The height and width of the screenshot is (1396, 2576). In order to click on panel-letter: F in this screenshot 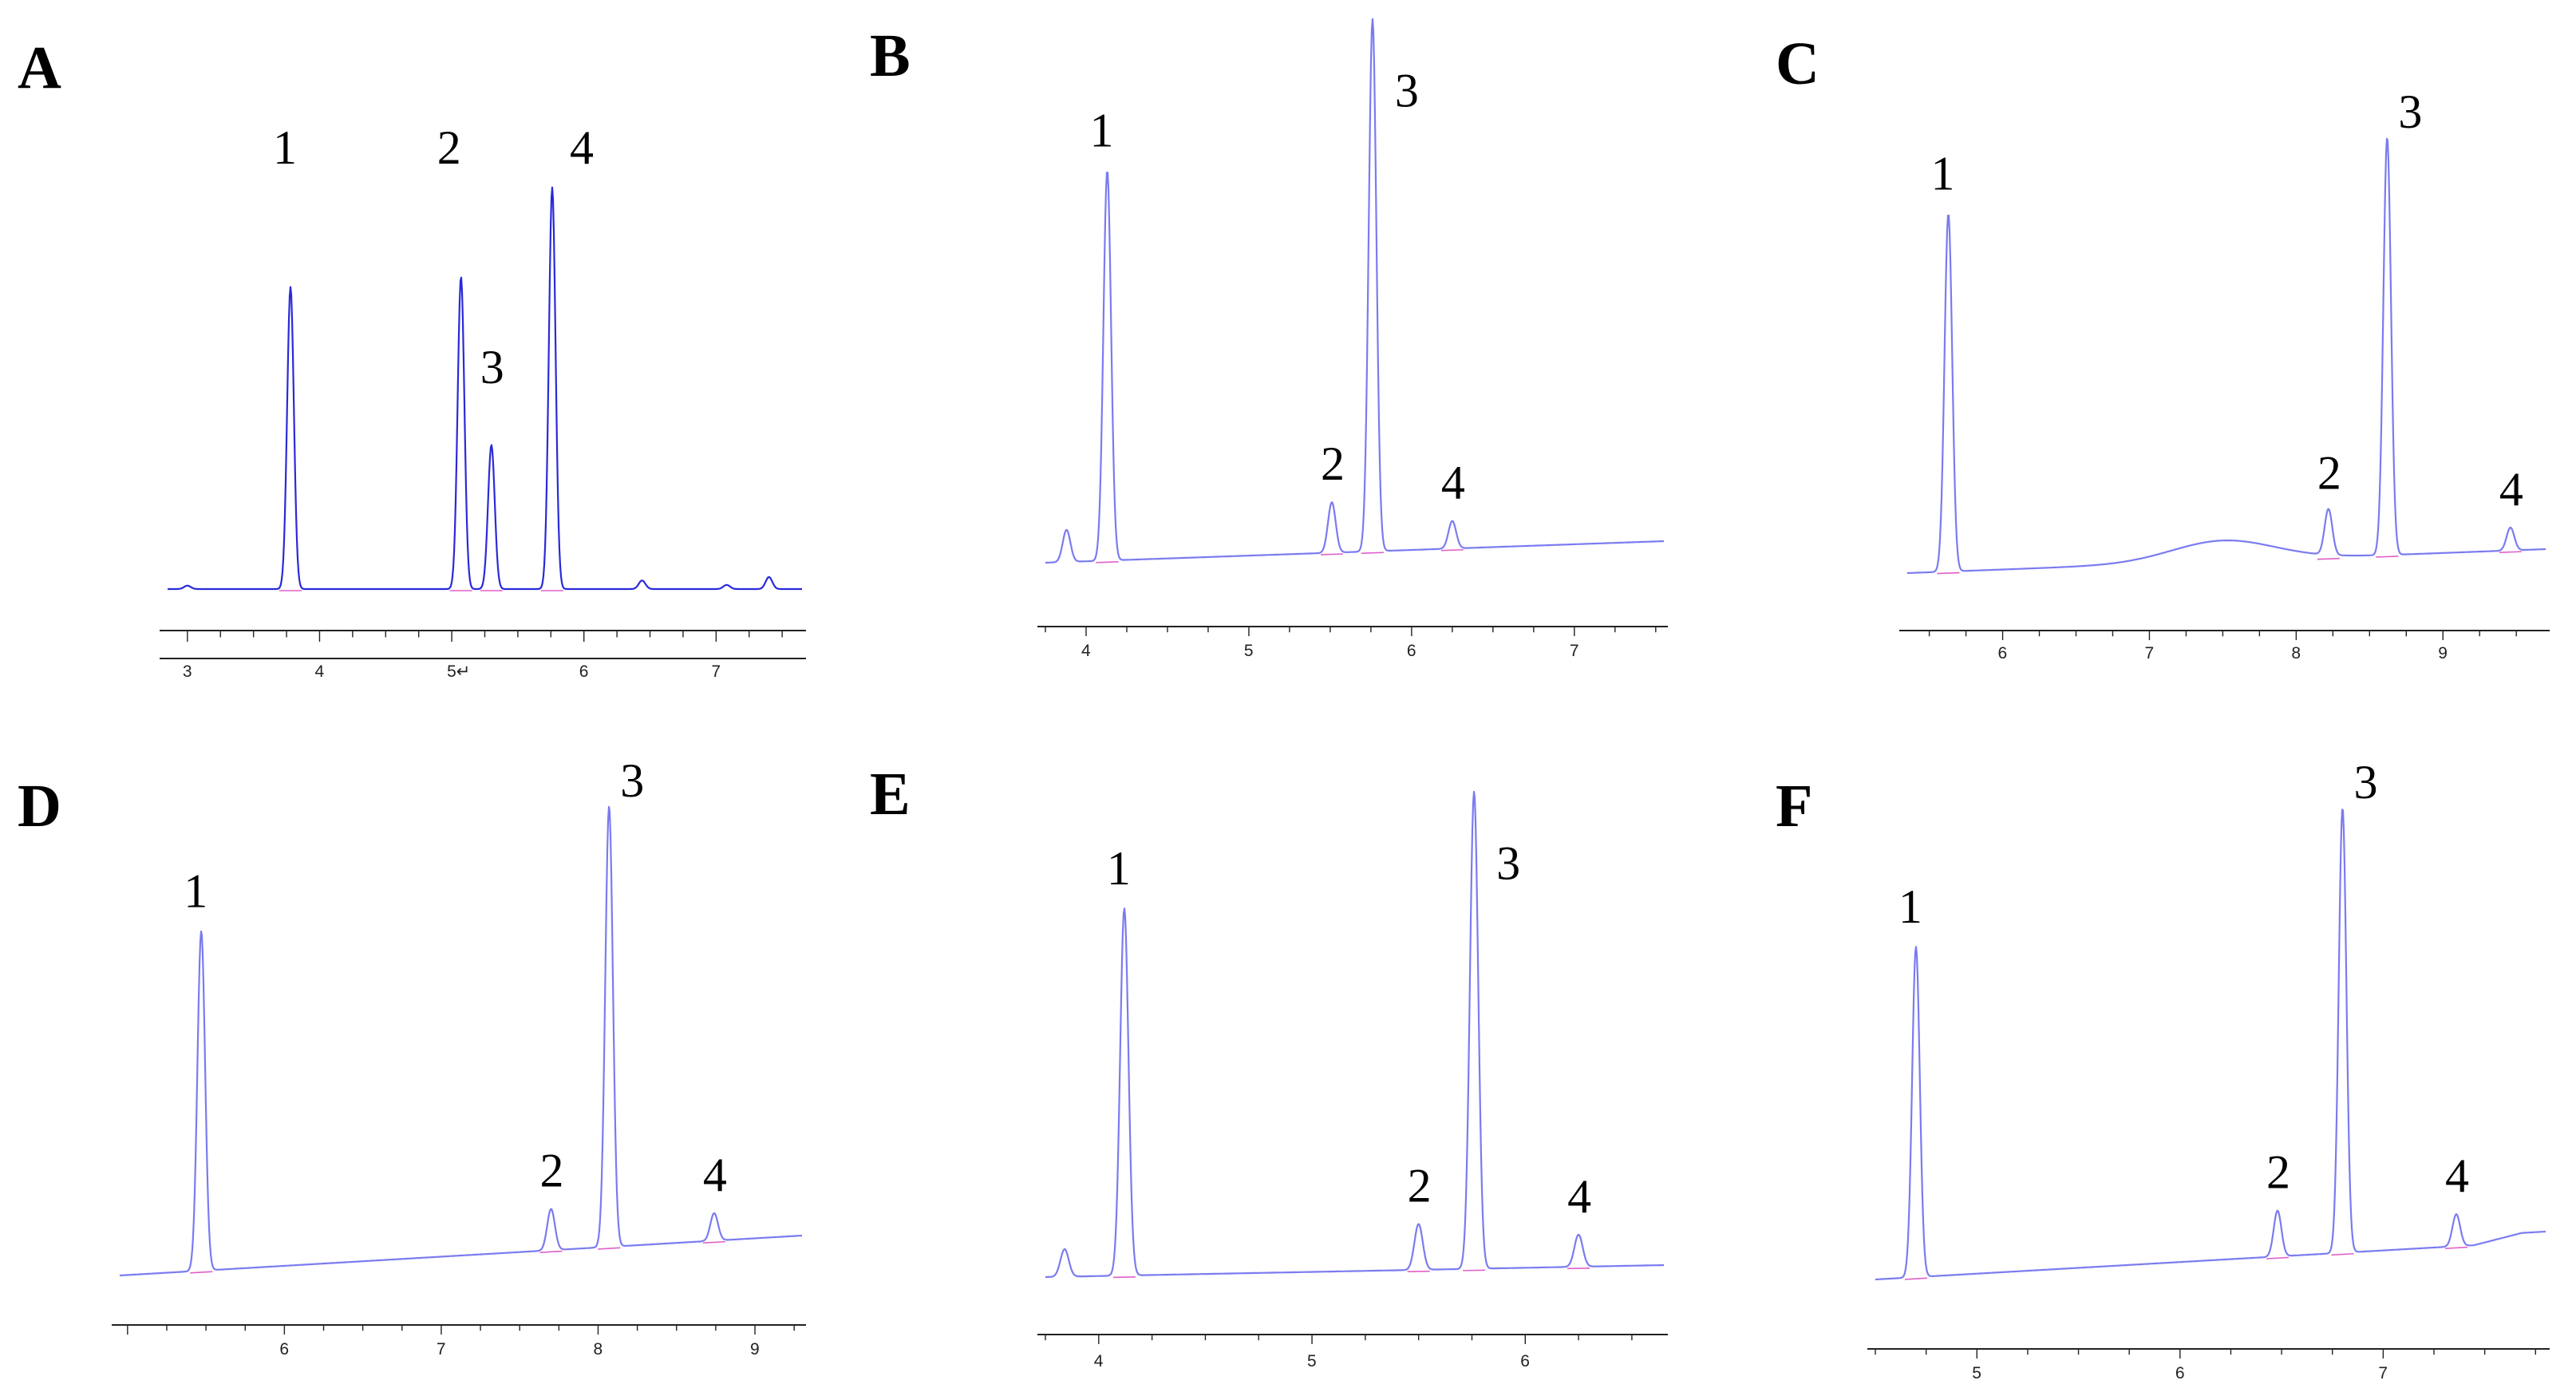, I will do `click(1794, 806)`.